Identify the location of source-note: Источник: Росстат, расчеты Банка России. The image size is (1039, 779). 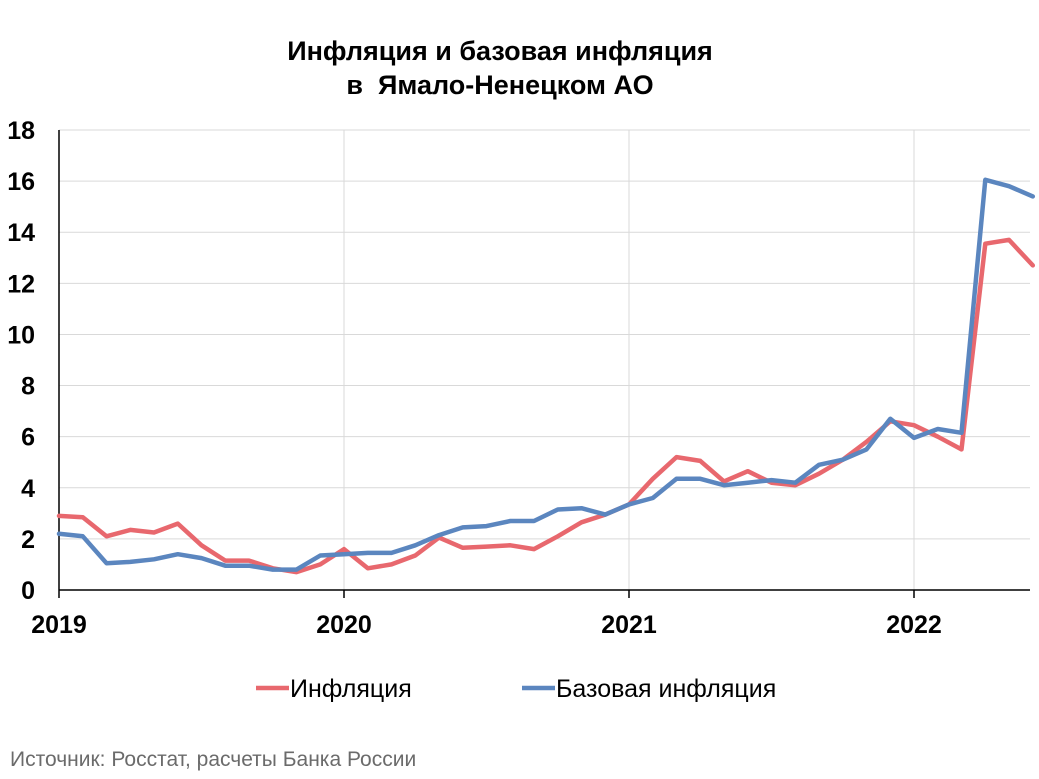
(213, 759).